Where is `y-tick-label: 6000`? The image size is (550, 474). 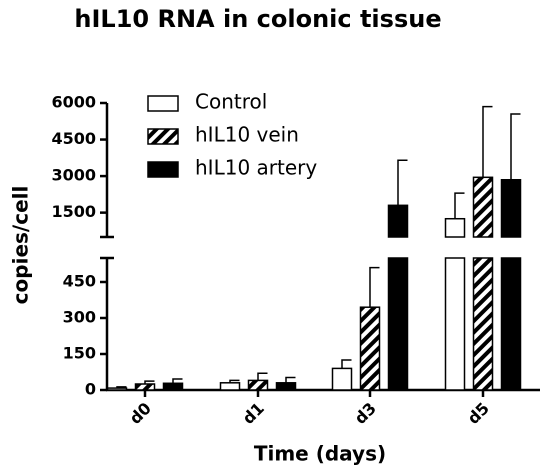
y-tick-label: 6000 is located at coordinates (73, 102).